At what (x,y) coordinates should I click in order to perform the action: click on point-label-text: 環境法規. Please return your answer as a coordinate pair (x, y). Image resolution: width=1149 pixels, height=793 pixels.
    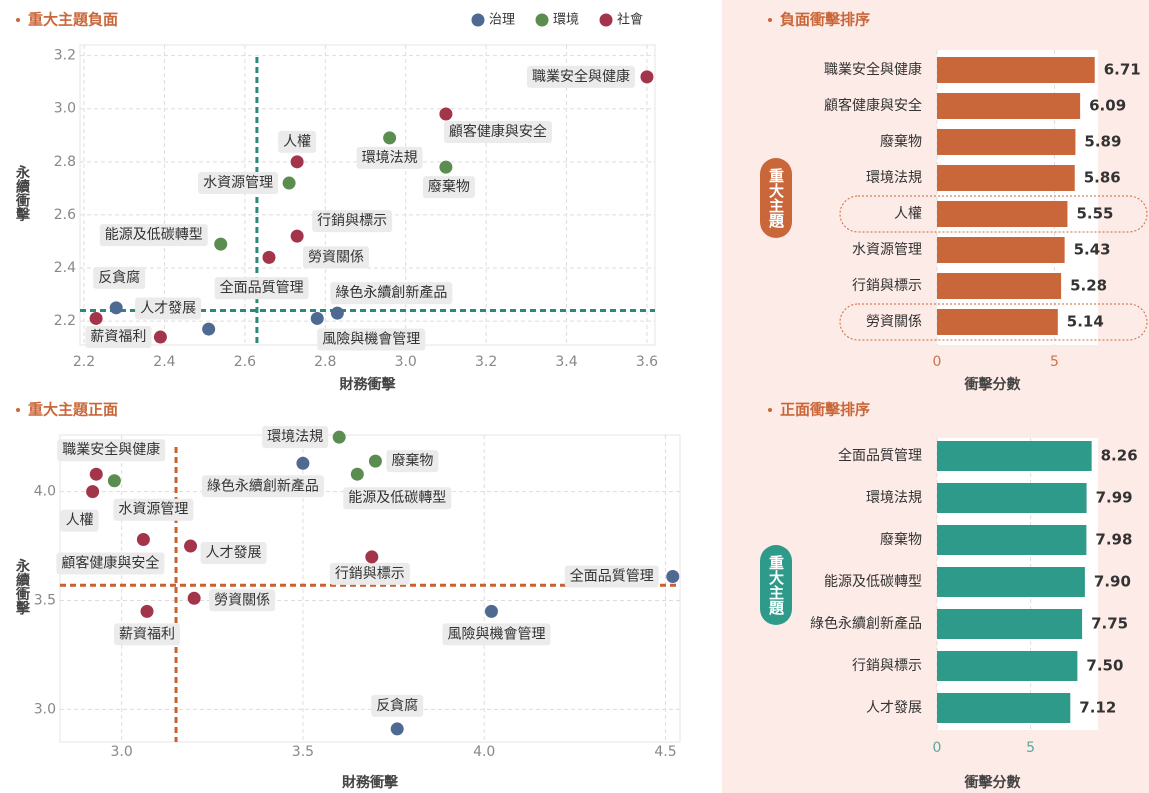
    Looking at the image, I should click on (390, 158).